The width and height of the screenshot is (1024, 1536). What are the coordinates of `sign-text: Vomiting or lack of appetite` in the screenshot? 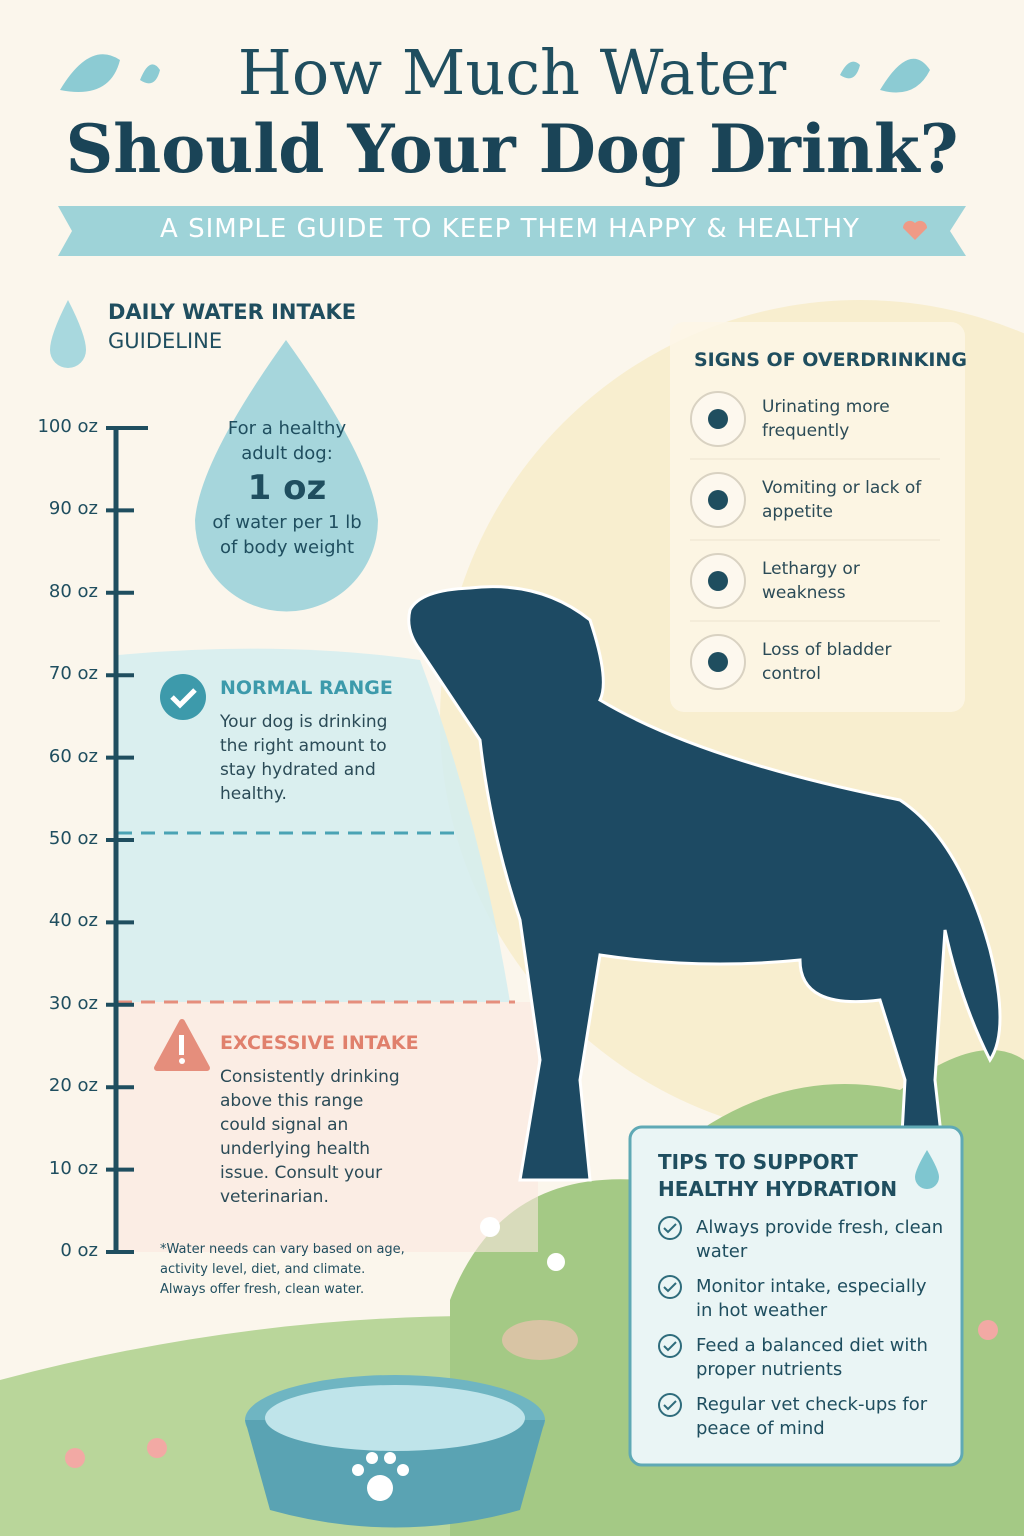 It's located at (842, 500).